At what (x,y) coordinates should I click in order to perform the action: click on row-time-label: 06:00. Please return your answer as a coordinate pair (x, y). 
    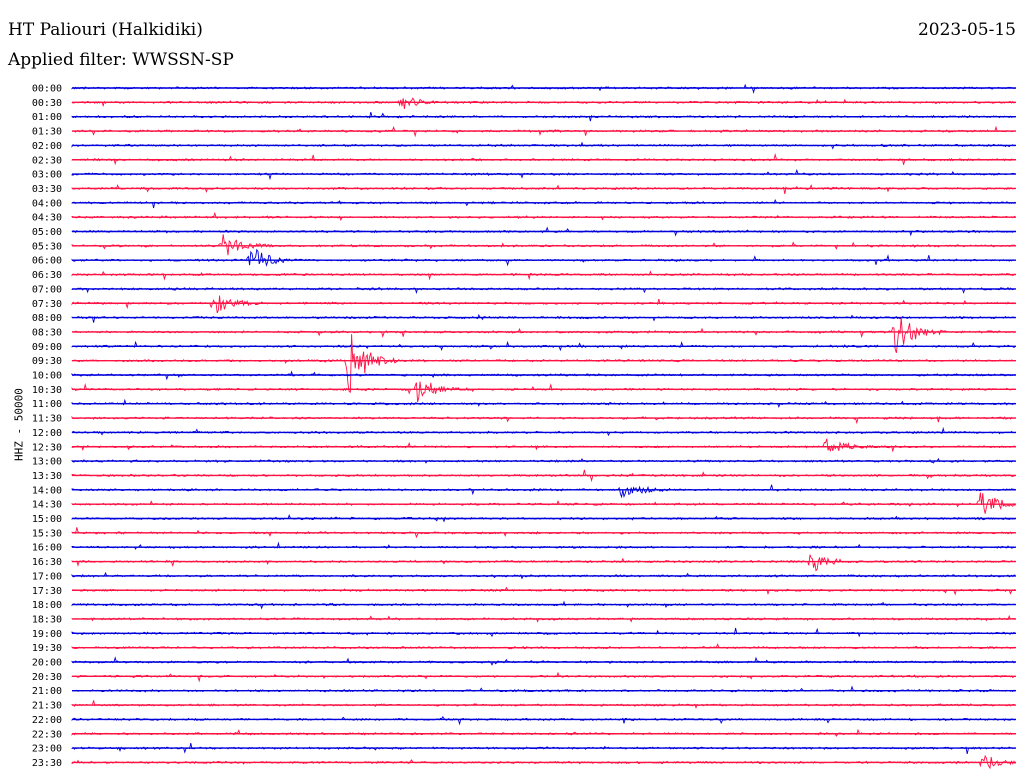
    Looking at the image, I should click on (47, 261).